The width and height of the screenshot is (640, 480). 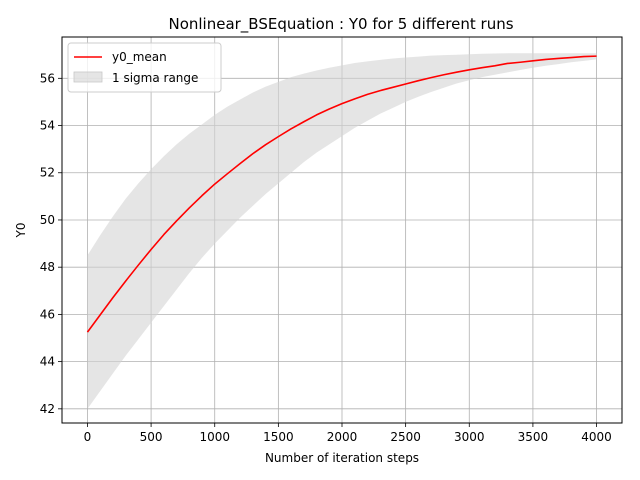 What do you see at coordinates (47, 78) in the screenshot?
I see `y-tick-label: 56` at bounding box center [47, 78].